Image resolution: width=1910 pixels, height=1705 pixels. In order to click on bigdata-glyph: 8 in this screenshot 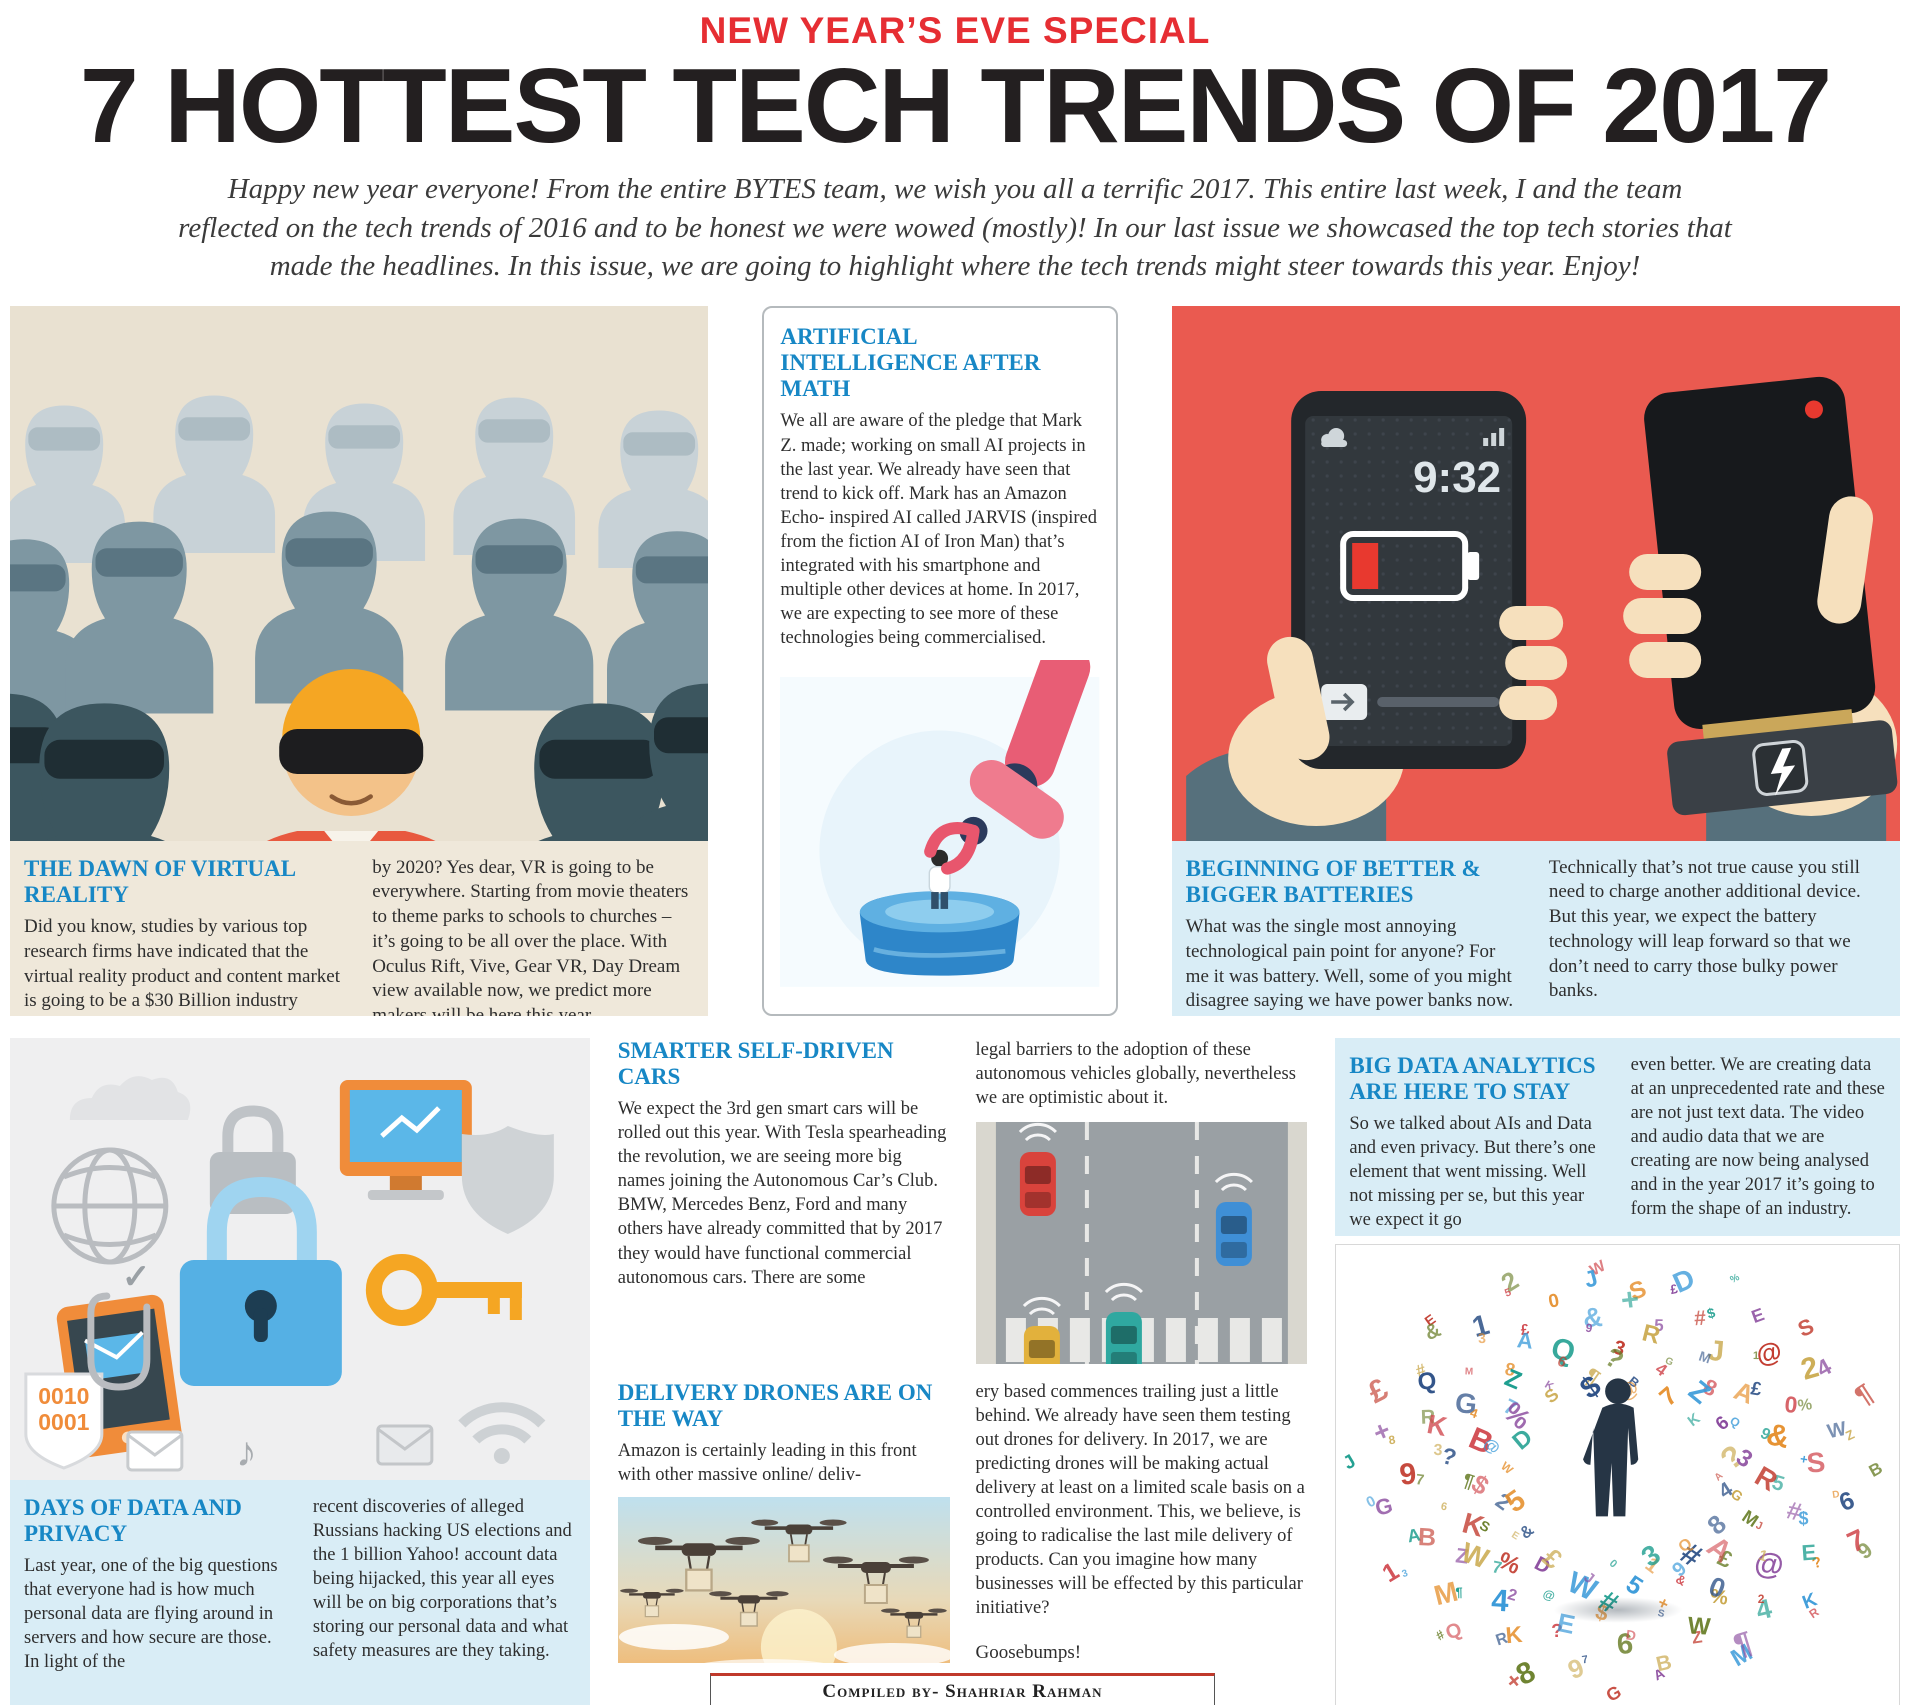, I will do `click(1392, 1440)`.